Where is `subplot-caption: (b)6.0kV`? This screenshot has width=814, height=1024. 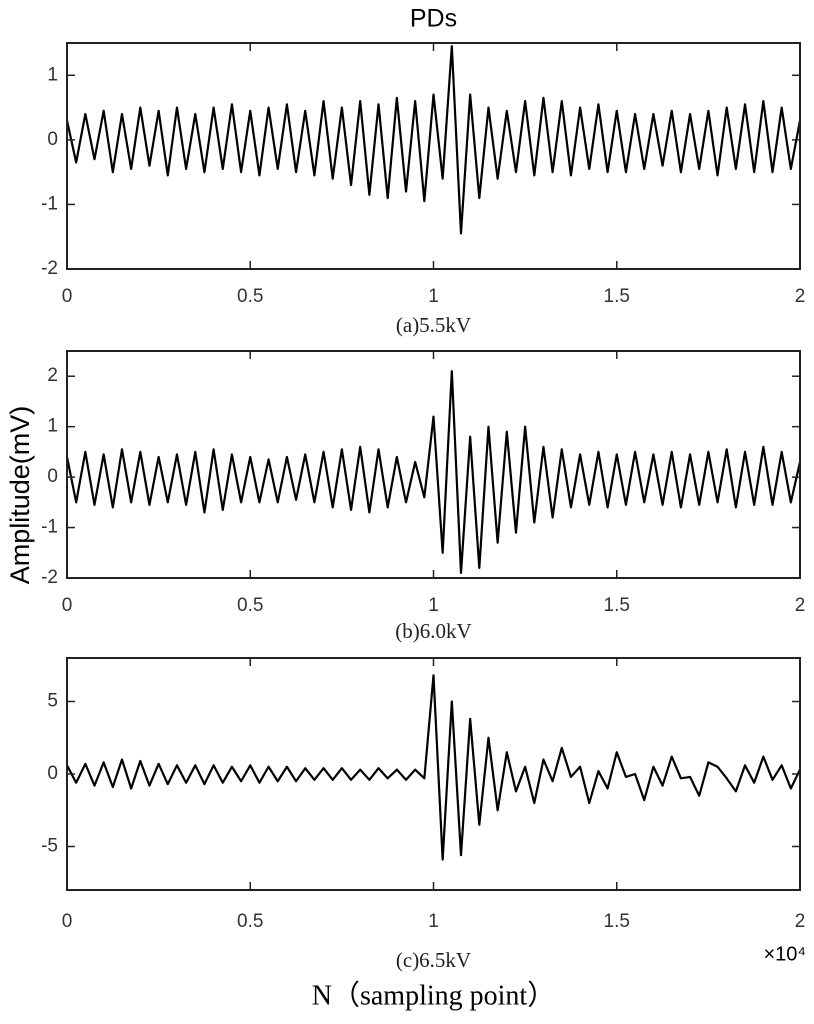
subplot-caption: (b)6.0kV is located at coordinates (433, 631).